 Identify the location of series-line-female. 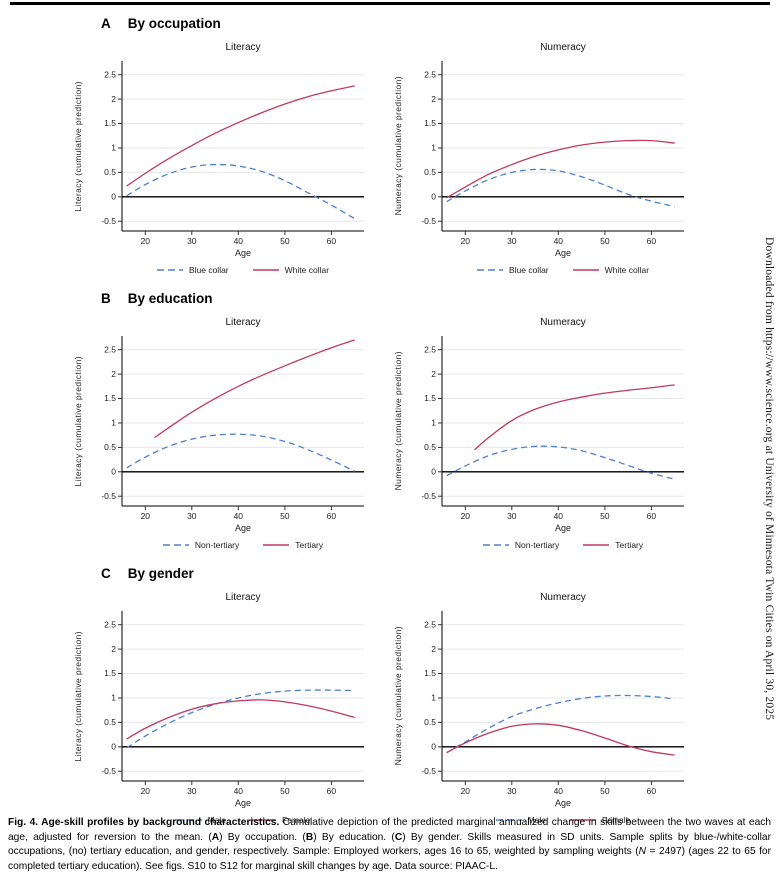
(560, 739).